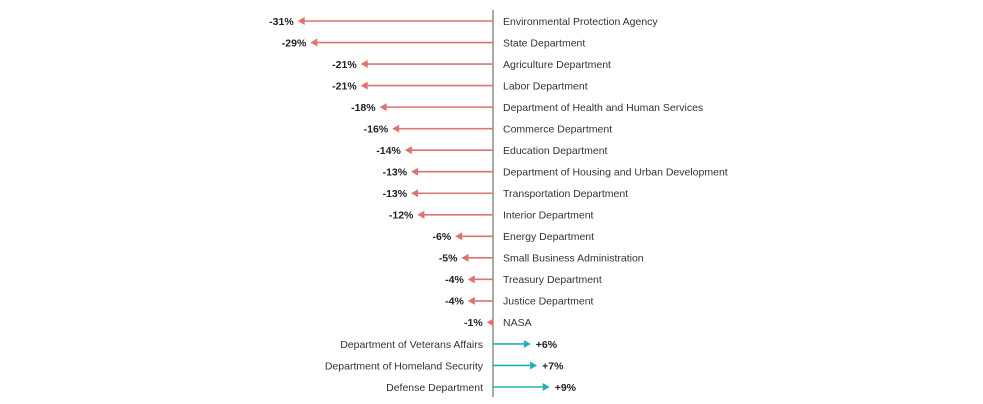 The height and width of the screenshot is (404, 983). What do you see at coordinates (548, 302) in the screenshot?
I see `category-label: Justice Department` at bounding box center [548, 302].